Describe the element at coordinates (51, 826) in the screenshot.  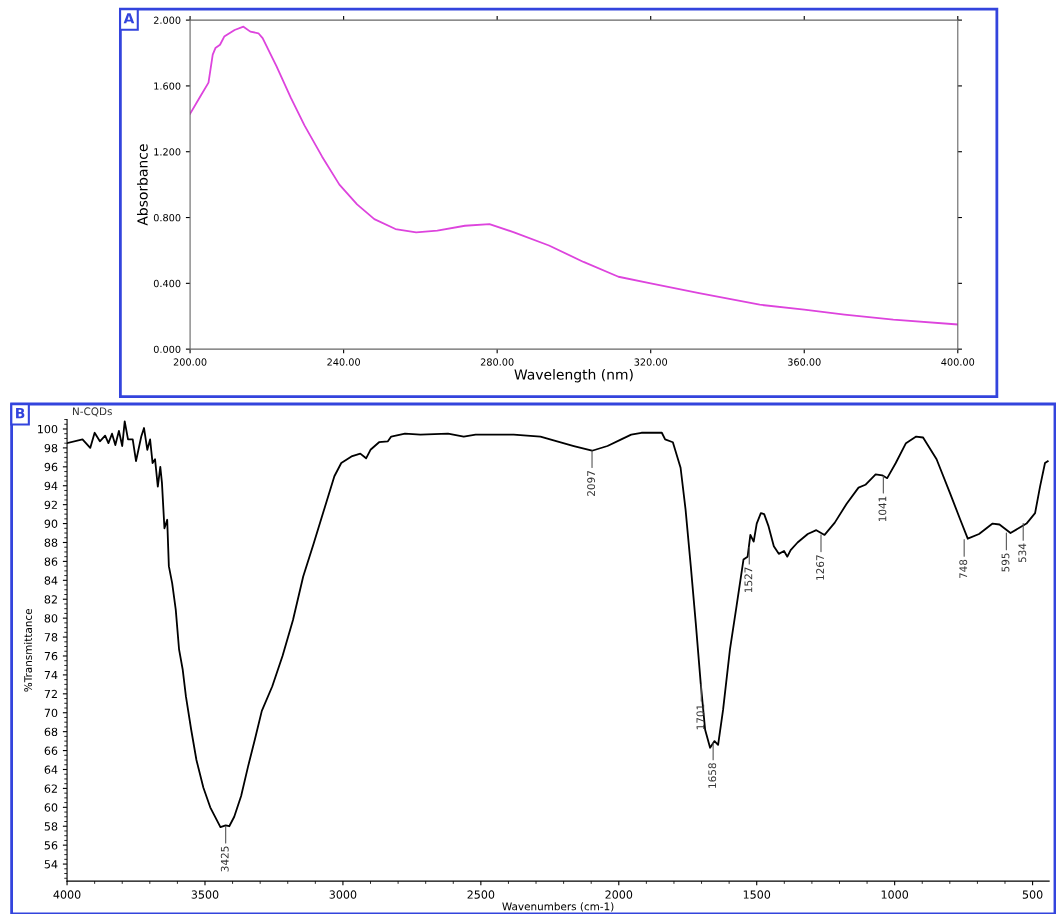
I see `y-tick-label: 58` at that location.